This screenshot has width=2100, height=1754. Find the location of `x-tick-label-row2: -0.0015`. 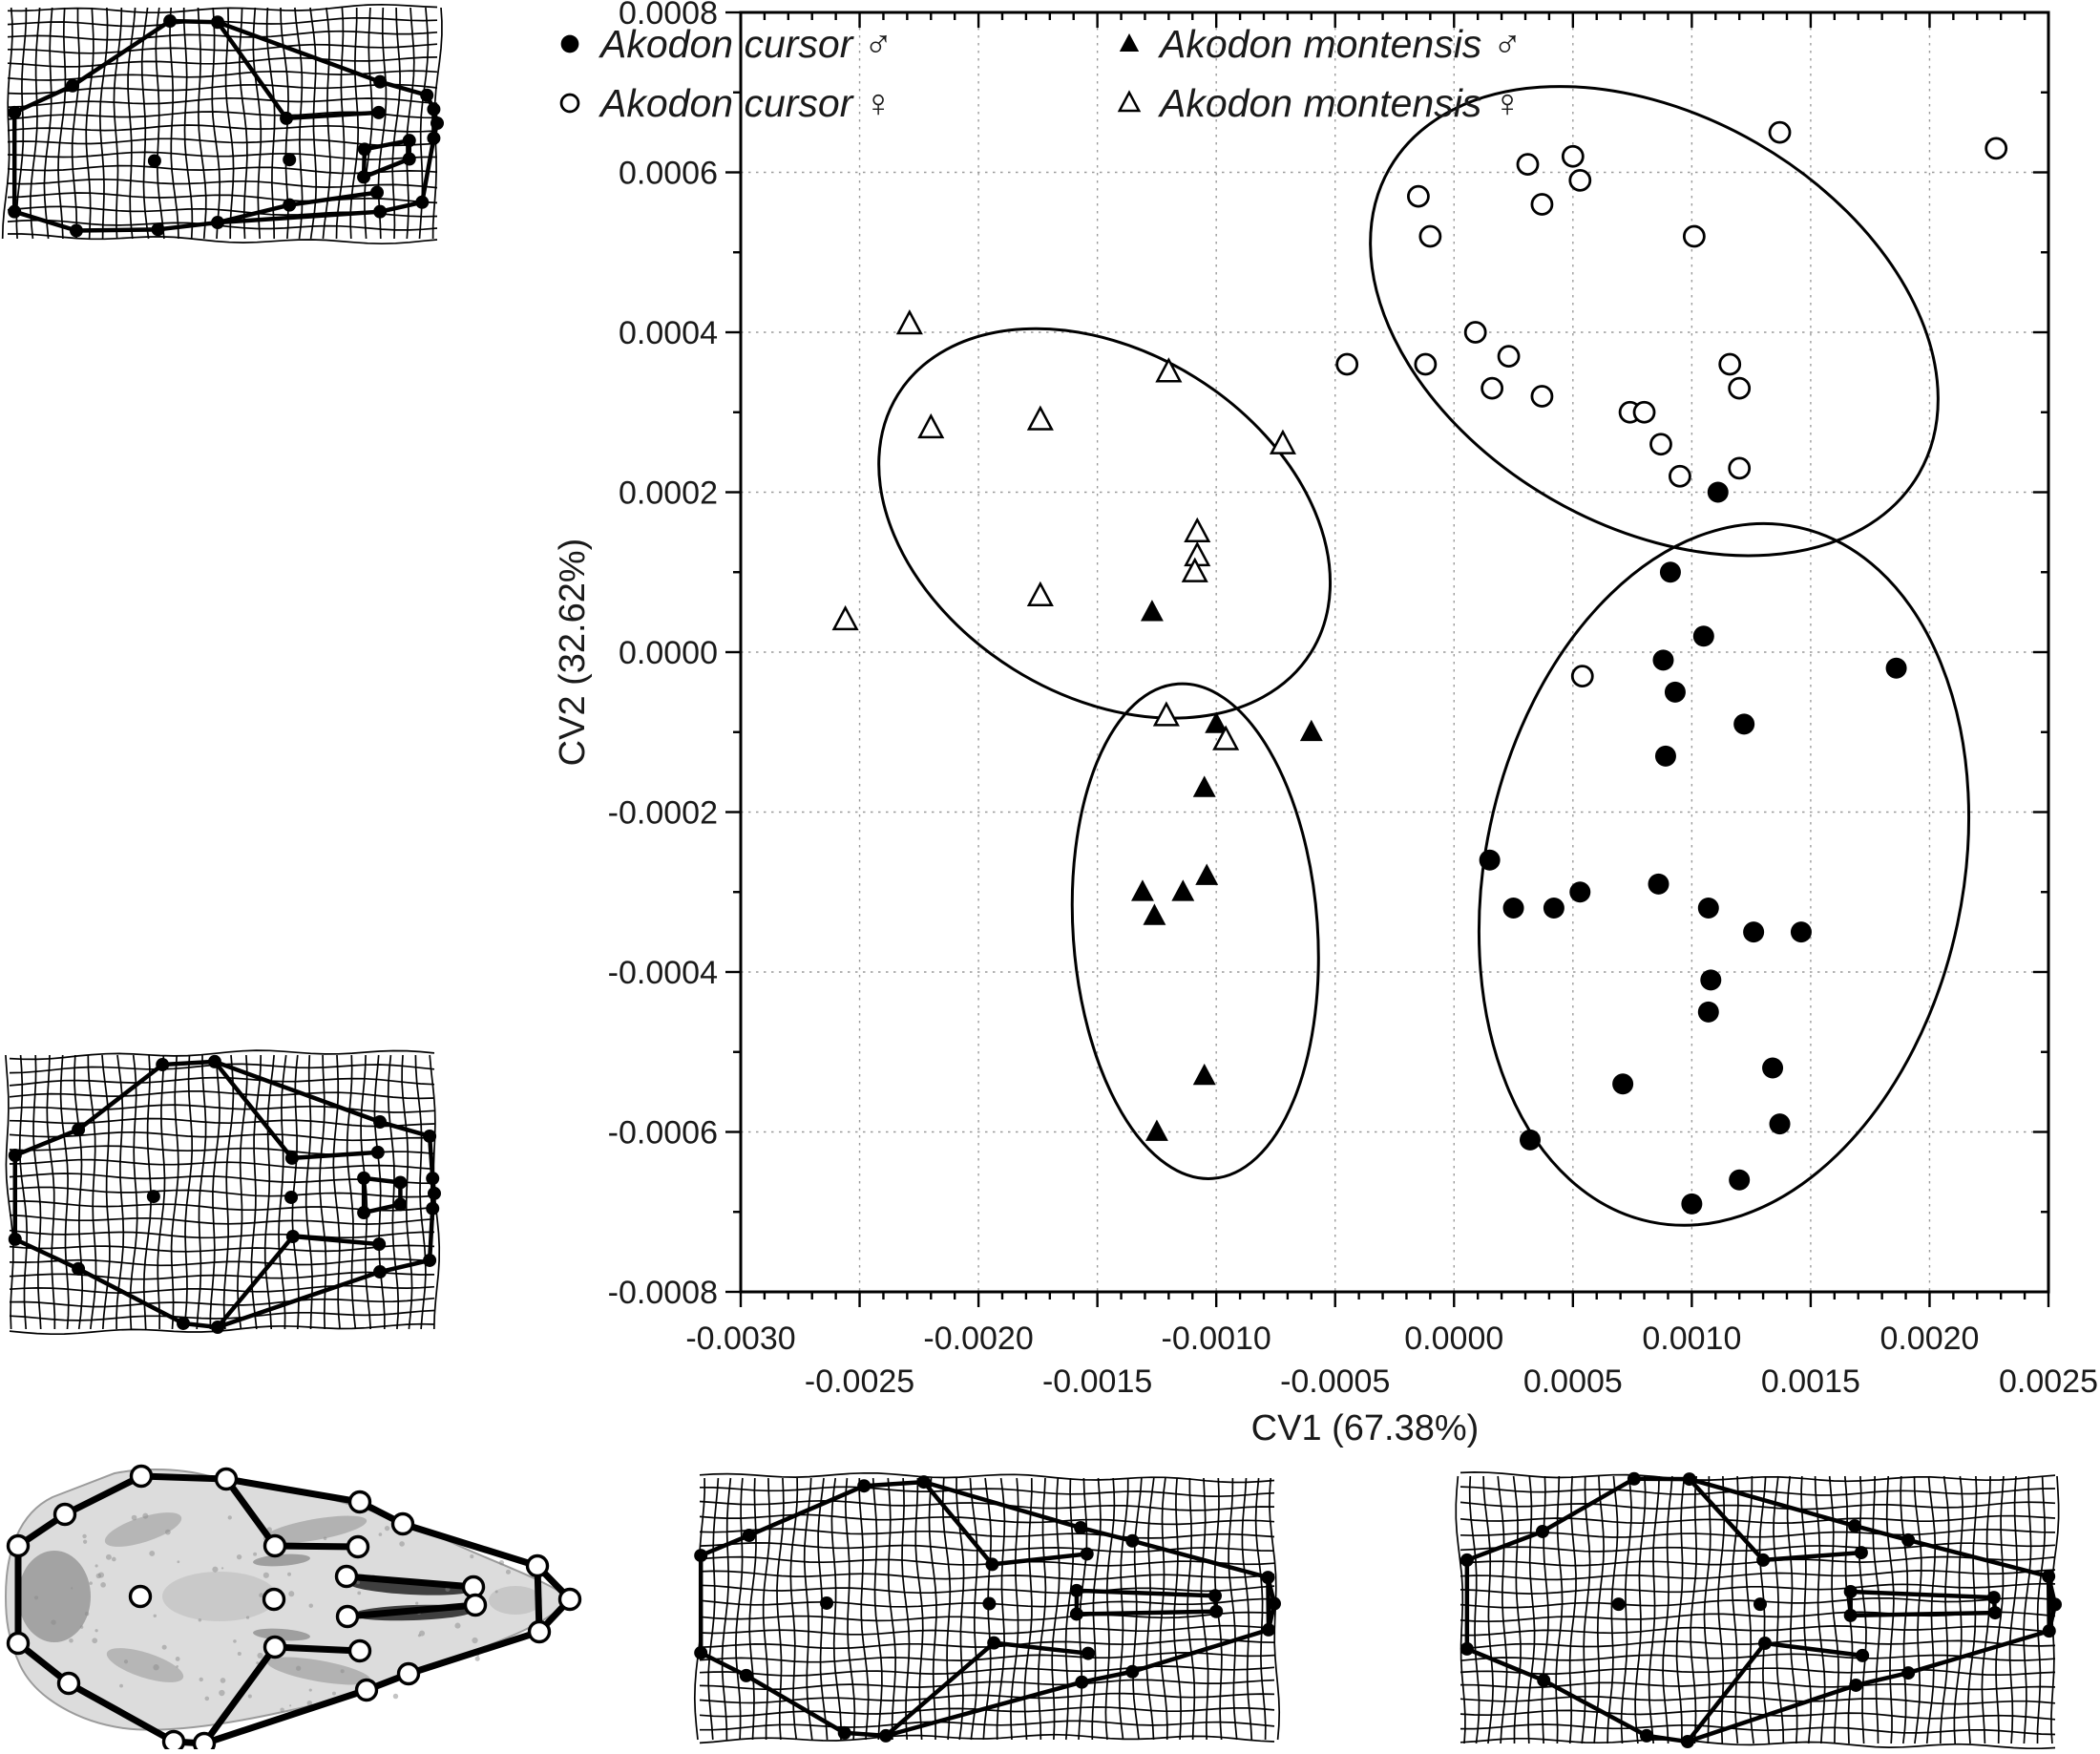

x-tick-label-row2: -0.0015 is located at coordinates (1097, 1381).